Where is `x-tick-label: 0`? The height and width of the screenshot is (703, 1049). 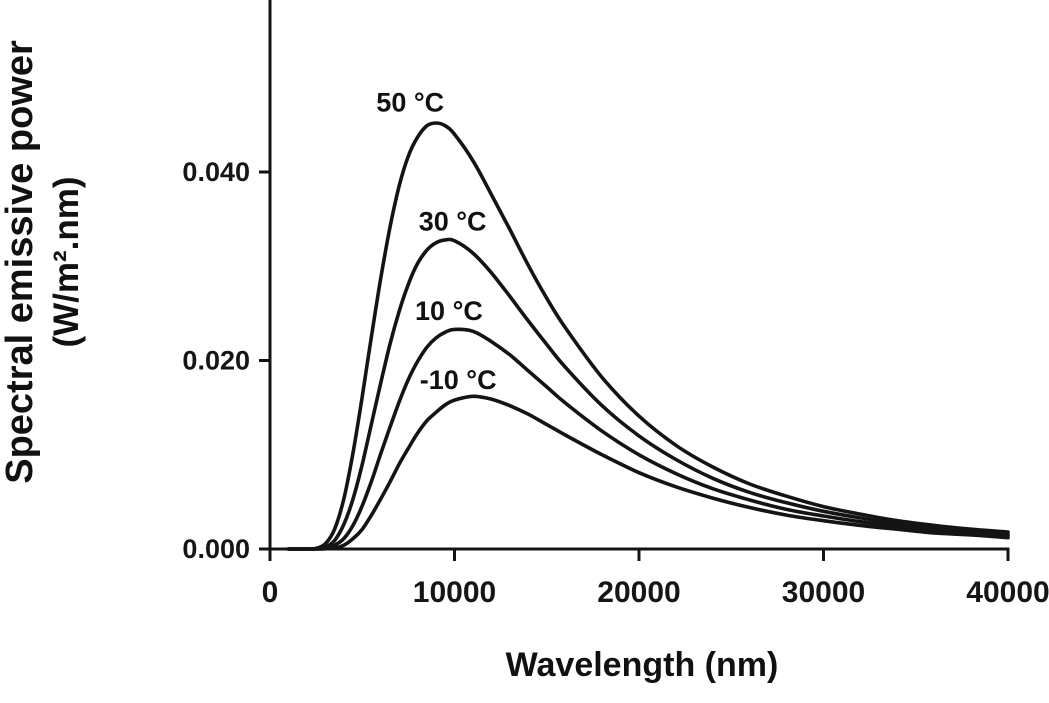 x-tick-label: 0 is located at coordinates (270, 592).